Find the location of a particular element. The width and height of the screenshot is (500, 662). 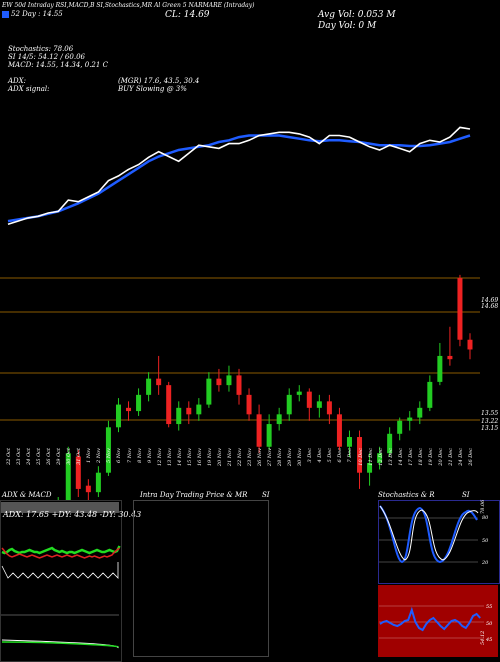

stoch-d-line is located at coordinates (429, 533).